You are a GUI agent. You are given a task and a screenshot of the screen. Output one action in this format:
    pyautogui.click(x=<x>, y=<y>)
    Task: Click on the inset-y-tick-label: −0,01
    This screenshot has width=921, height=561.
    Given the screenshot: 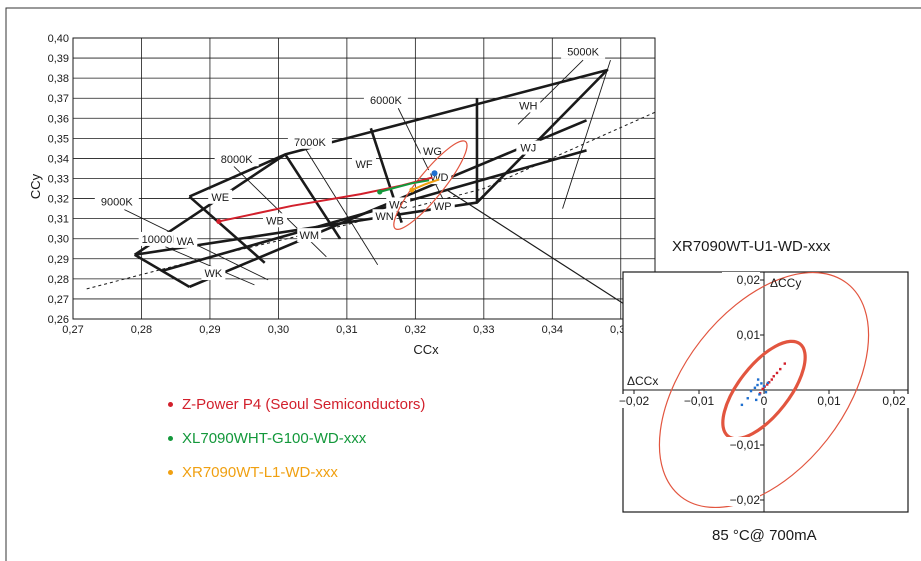 What is the action you would take?
    pyautogui.click(x=745, y=445)
    